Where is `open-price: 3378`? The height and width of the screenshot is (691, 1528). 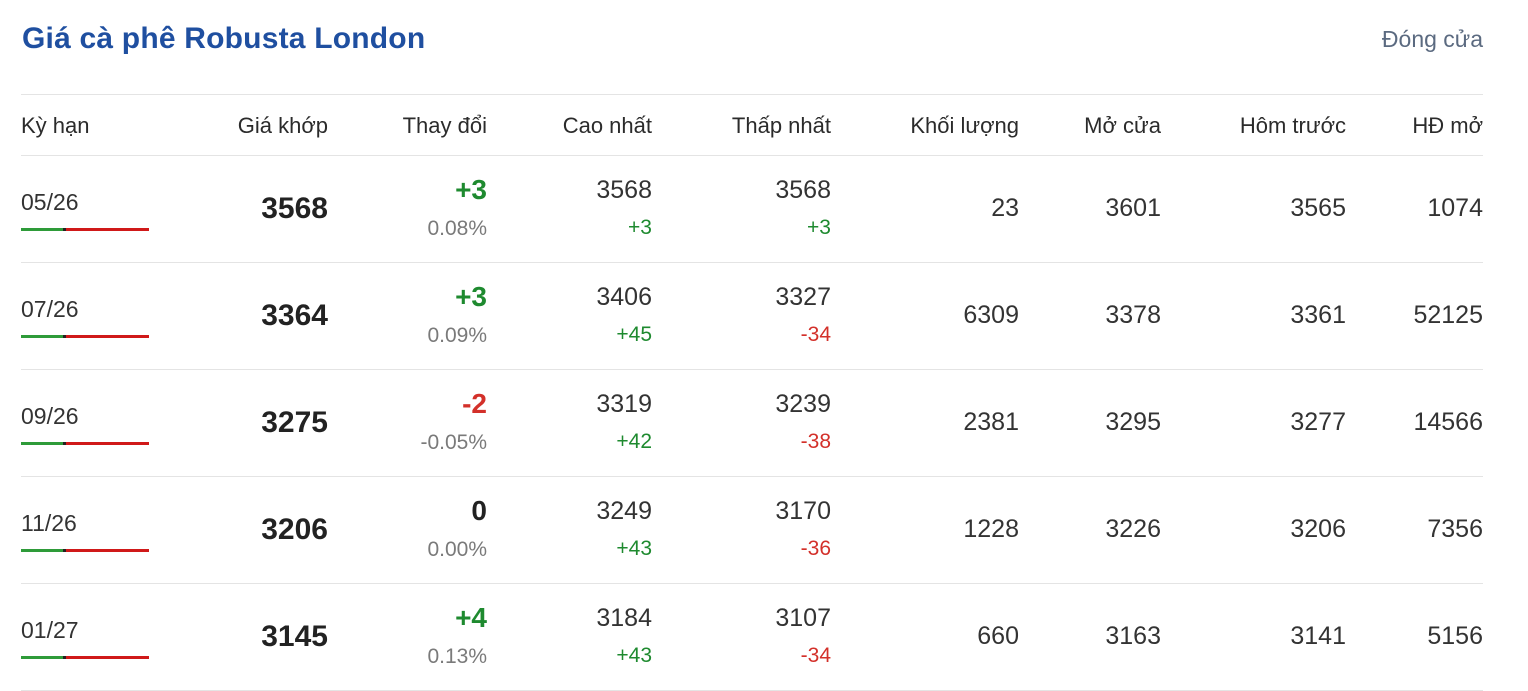 open-price: 3378 is located at coordinates (1133, 315).